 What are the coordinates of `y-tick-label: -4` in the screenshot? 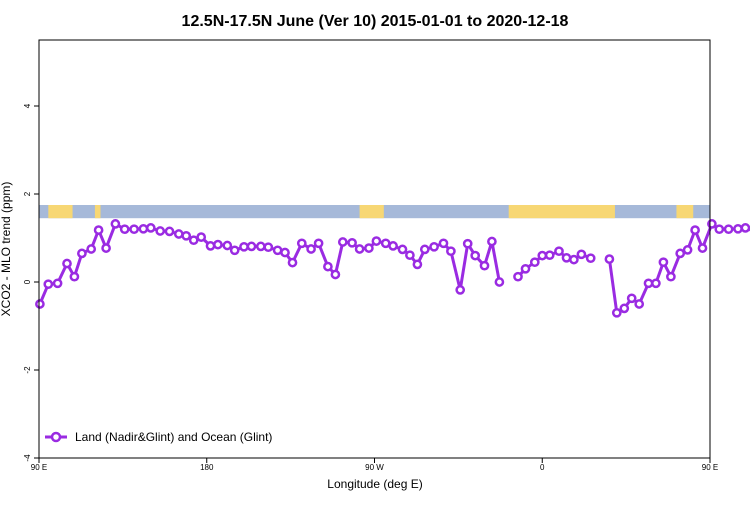 It's located at (27, 458).